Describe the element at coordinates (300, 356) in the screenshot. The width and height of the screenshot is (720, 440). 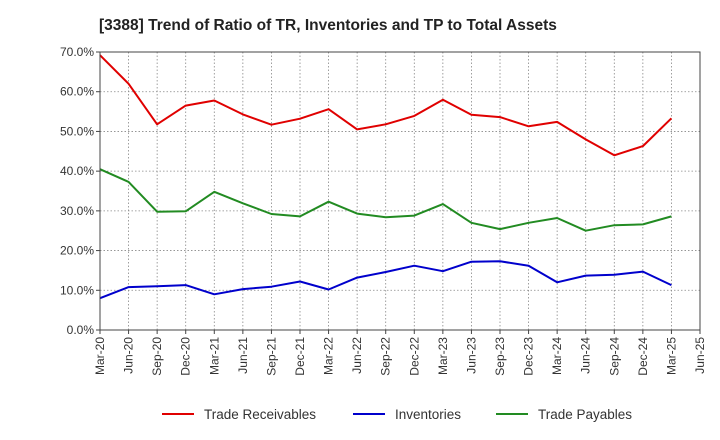
I see `x-tick-label: Dec-21` at that location.